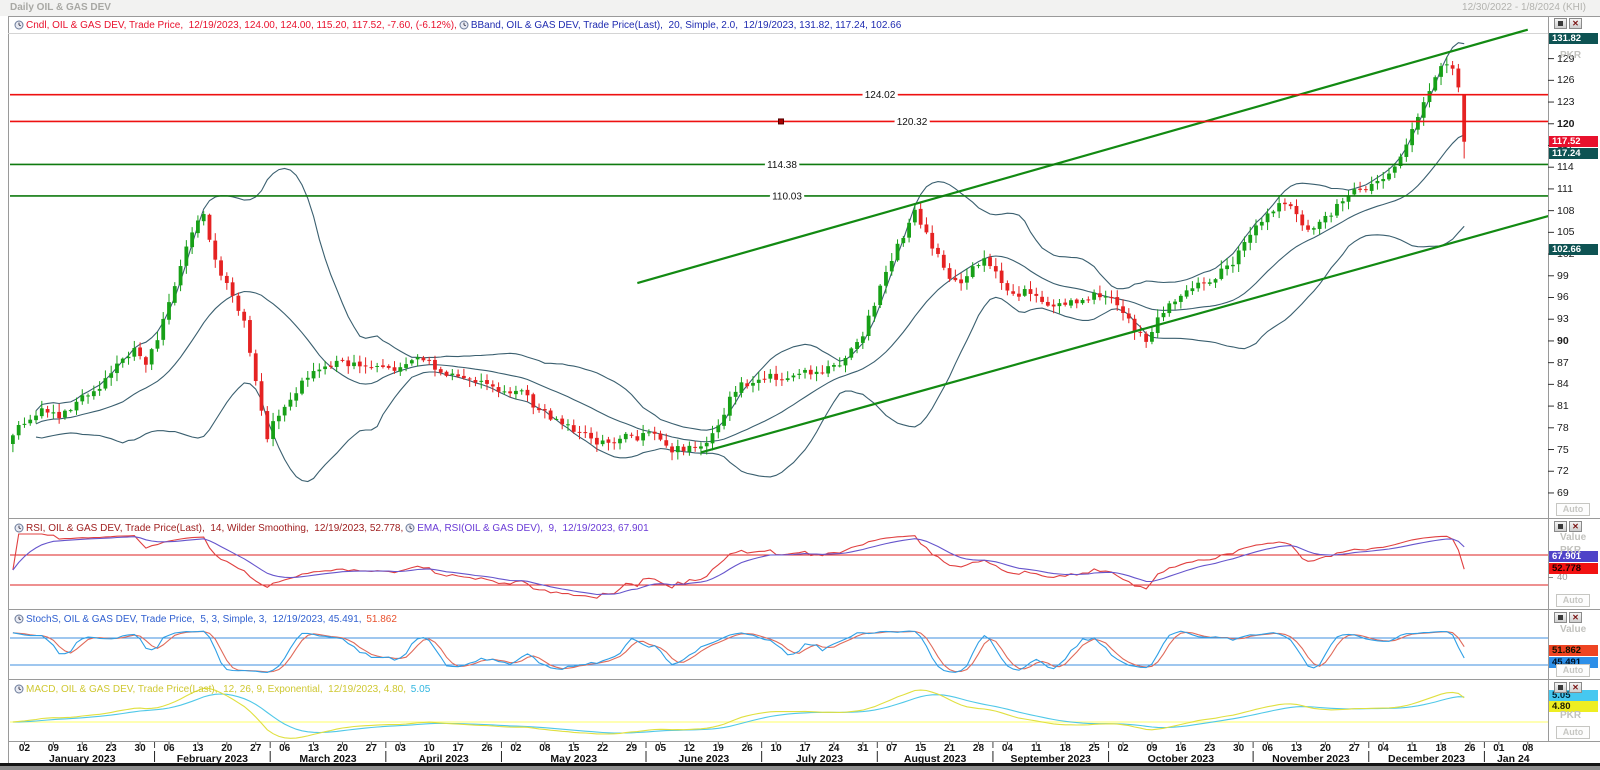 The image size is (1600, 770). Describe the element at coordinates (1573, 695) in the screenshot. I see `macd-signal-badge: 5.05` at that location.